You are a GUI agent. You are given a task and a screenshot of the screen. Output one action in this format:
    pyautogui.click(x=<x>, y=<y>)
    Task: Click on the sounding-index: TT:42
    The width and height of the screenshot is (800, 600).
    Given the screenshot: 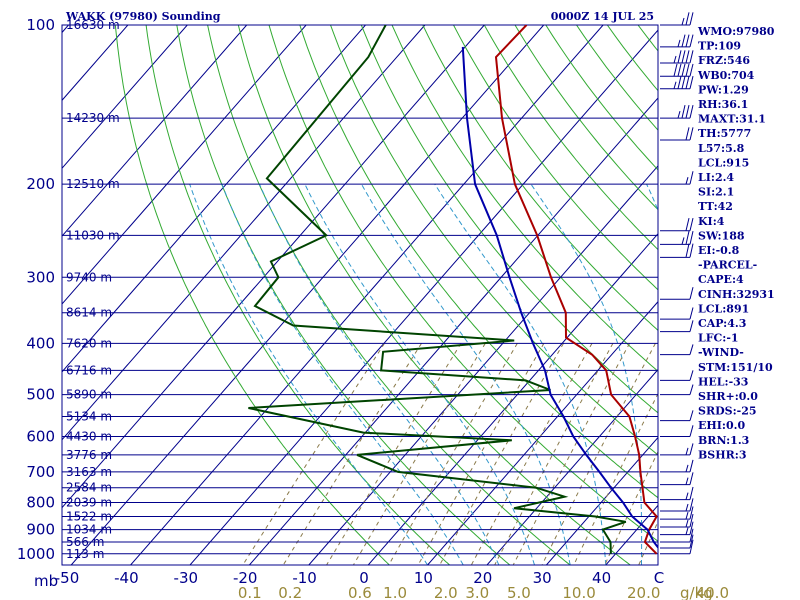 What is the action you would take?
    pyautogui.click(x=715, y=206)
    